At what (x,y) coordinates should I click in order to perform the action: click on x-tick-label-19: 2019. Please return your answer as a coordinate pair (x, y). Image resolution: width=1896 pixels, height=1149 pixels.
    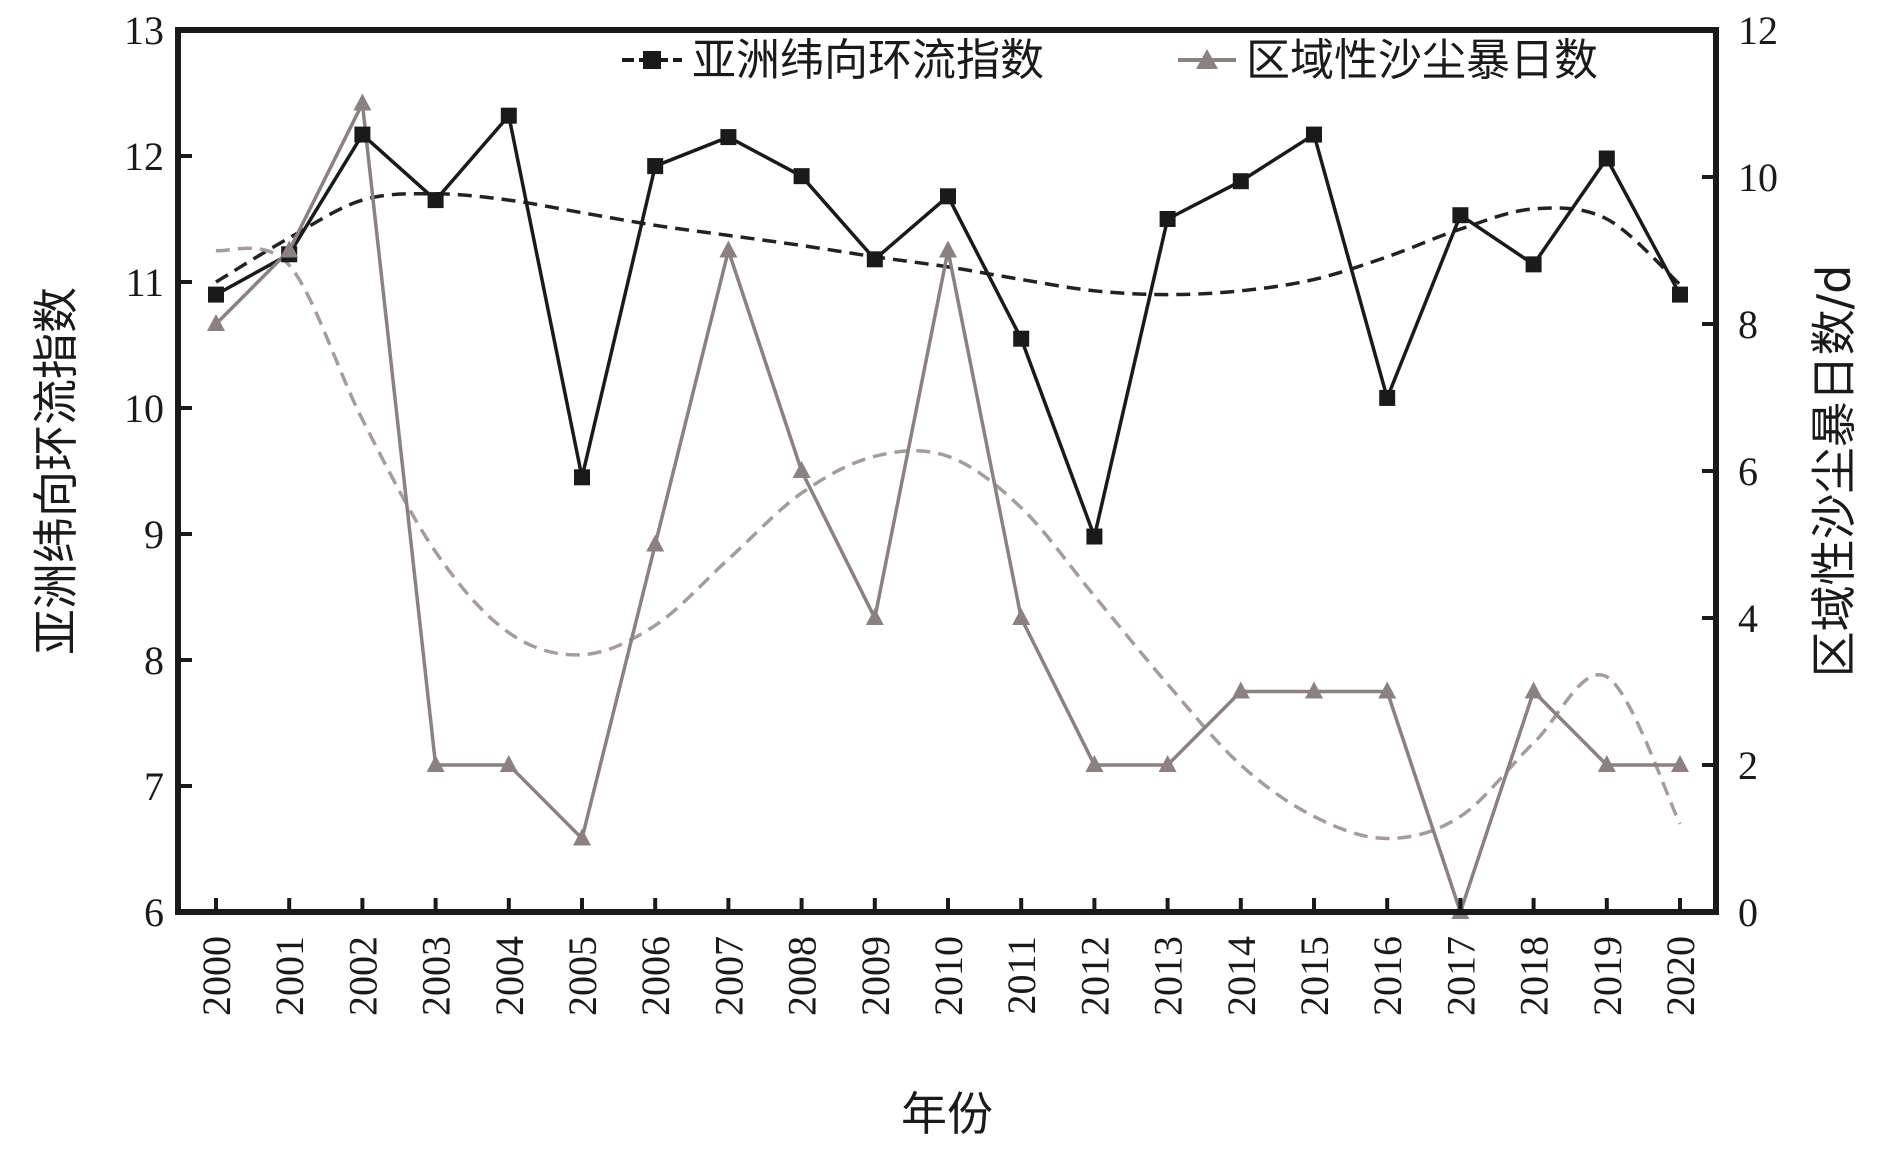
    Looking at the image, I should click on (1607, 976).